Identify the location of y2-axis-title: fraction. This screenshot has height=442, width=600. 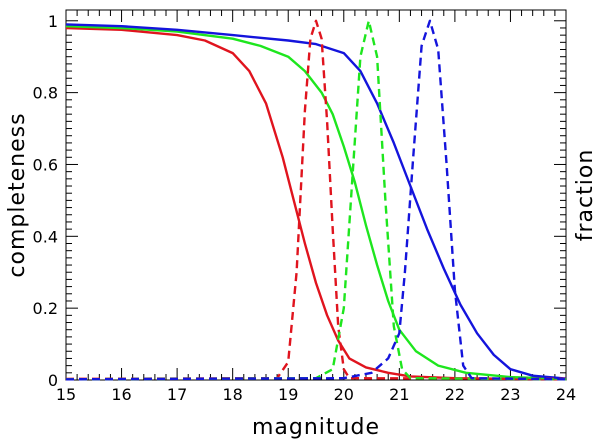
(585, 195).